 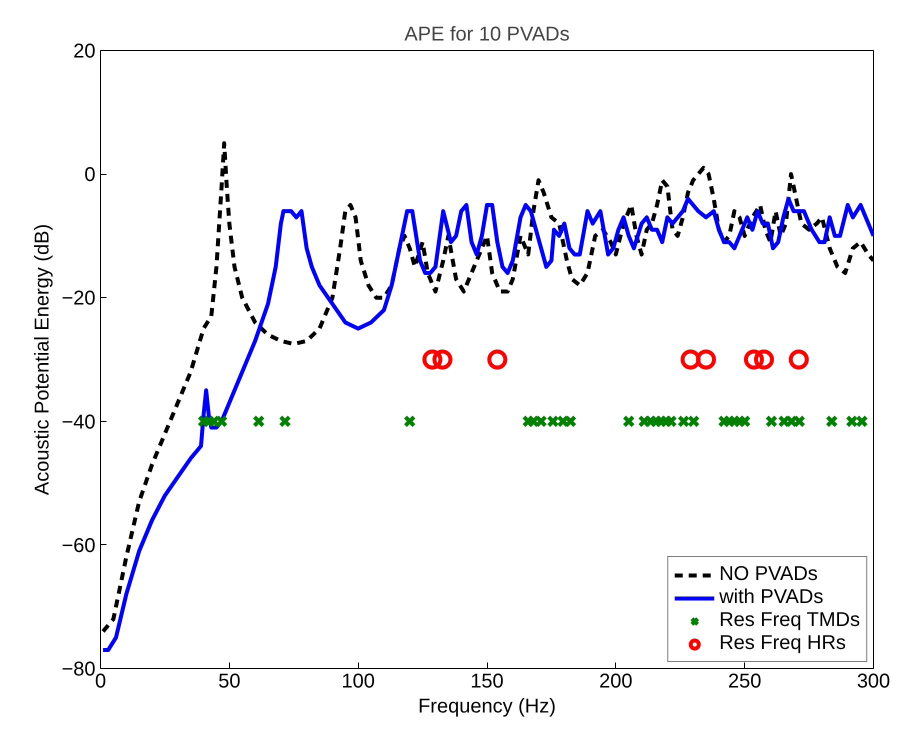 I want to click on y-tick-label: 0, so click(x=90, y=175).